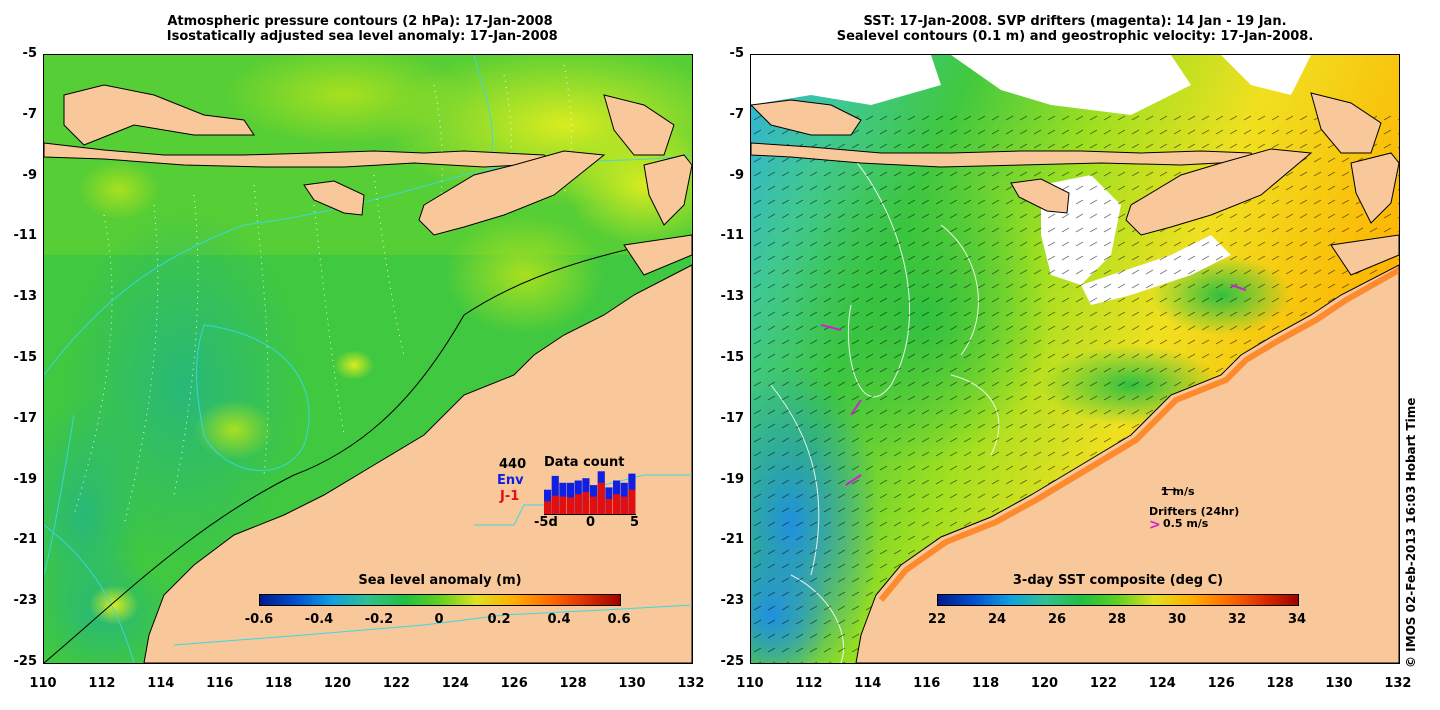  Describe the element at coordinates (732, 661) in the screenshot. I see `right-lat-tick: -25` at that location.